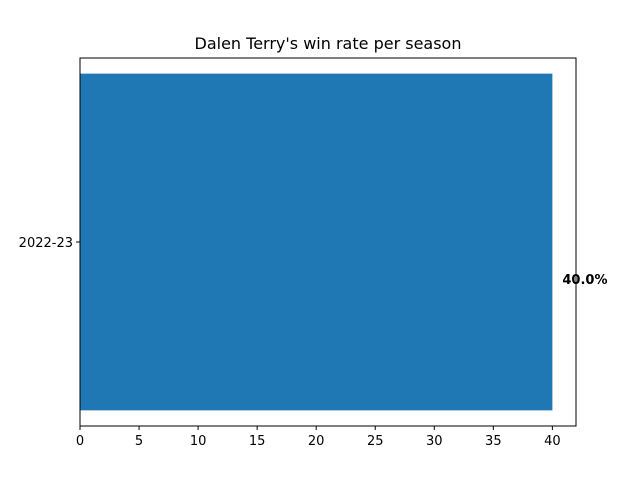 Image resolution: width=640 pixels, height=480 pixels. Describe the element at coordinates (257, 441) in the screenshot. I see `x-tick-label: 15` at that location.